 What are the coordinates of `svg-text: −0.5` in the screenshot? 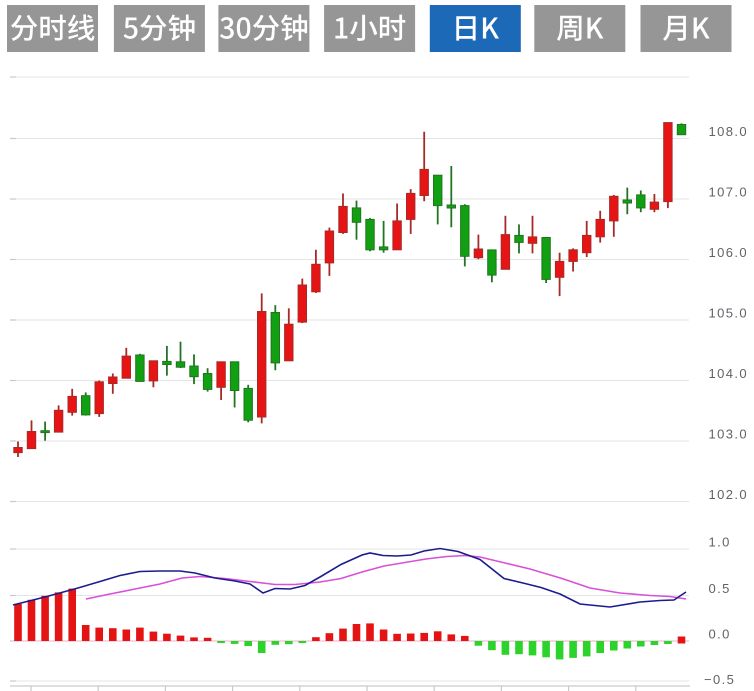 It's located at (719, 679).